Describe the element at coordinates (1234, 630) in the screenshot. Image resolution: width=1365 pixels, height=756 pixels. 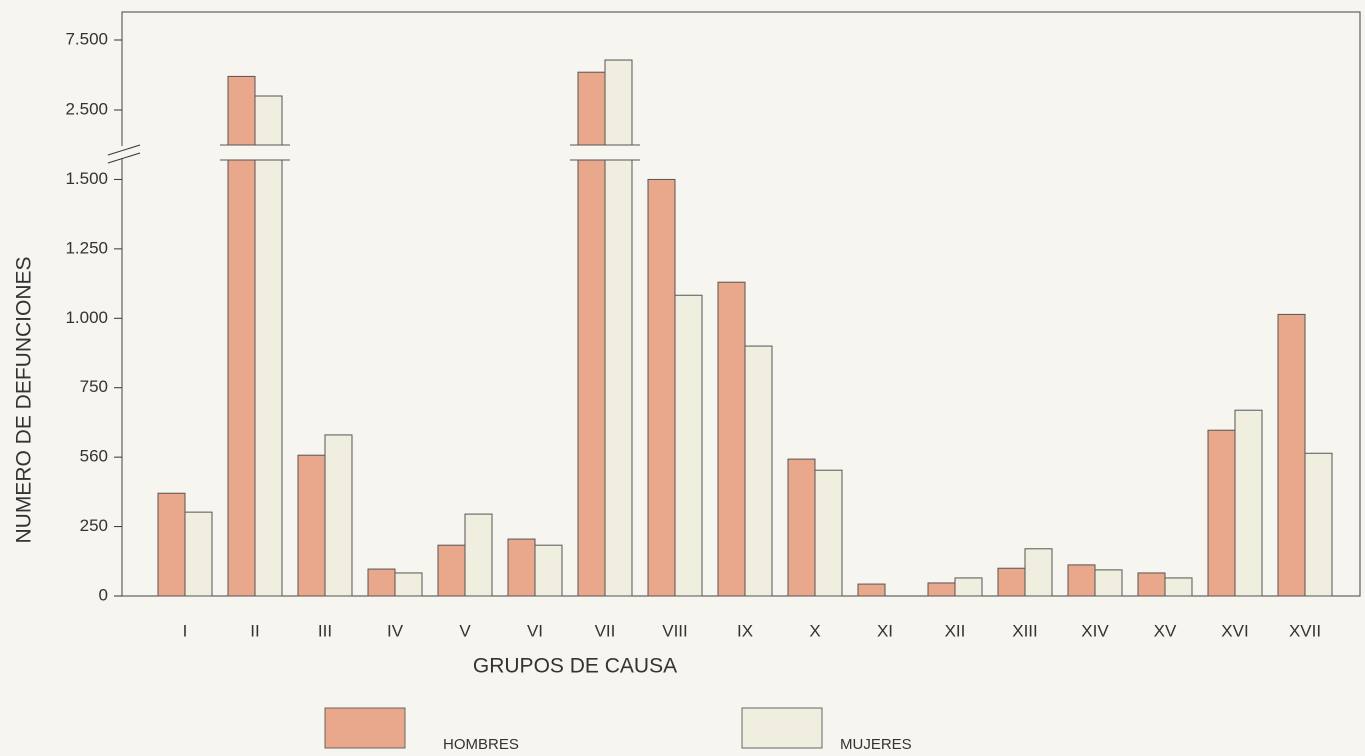
I see `x-tick-label: XVI` at that location.